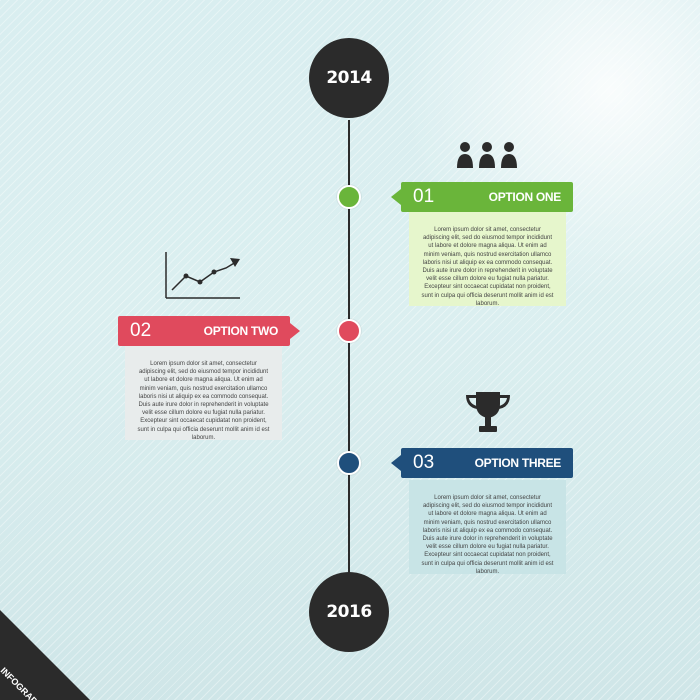 This screenshot has width=700, height=700. I want to click on corner-badge: INFOGRAPHIC VECTOR, so click(65, 635).